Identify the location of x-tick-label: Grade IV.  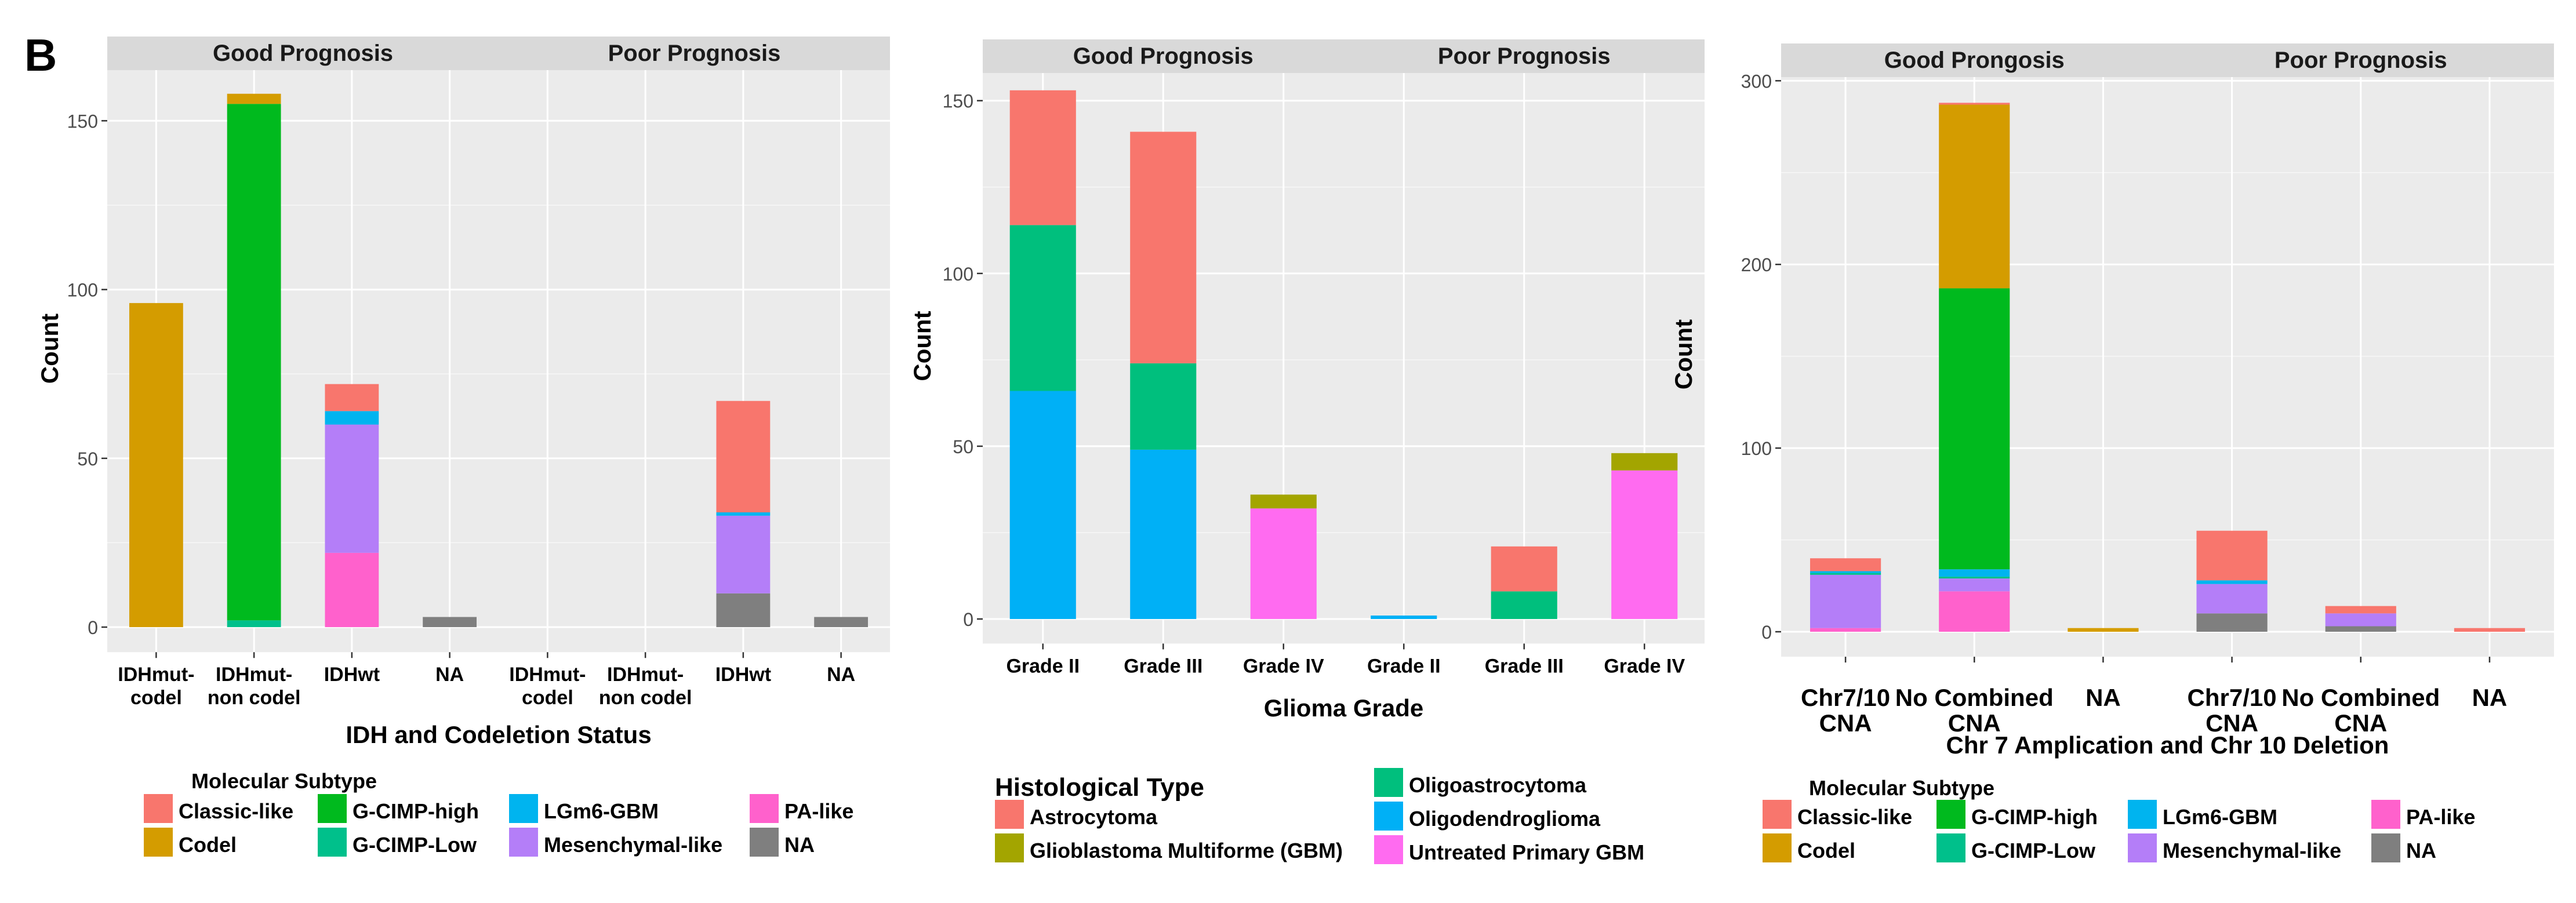
(1644, 666).